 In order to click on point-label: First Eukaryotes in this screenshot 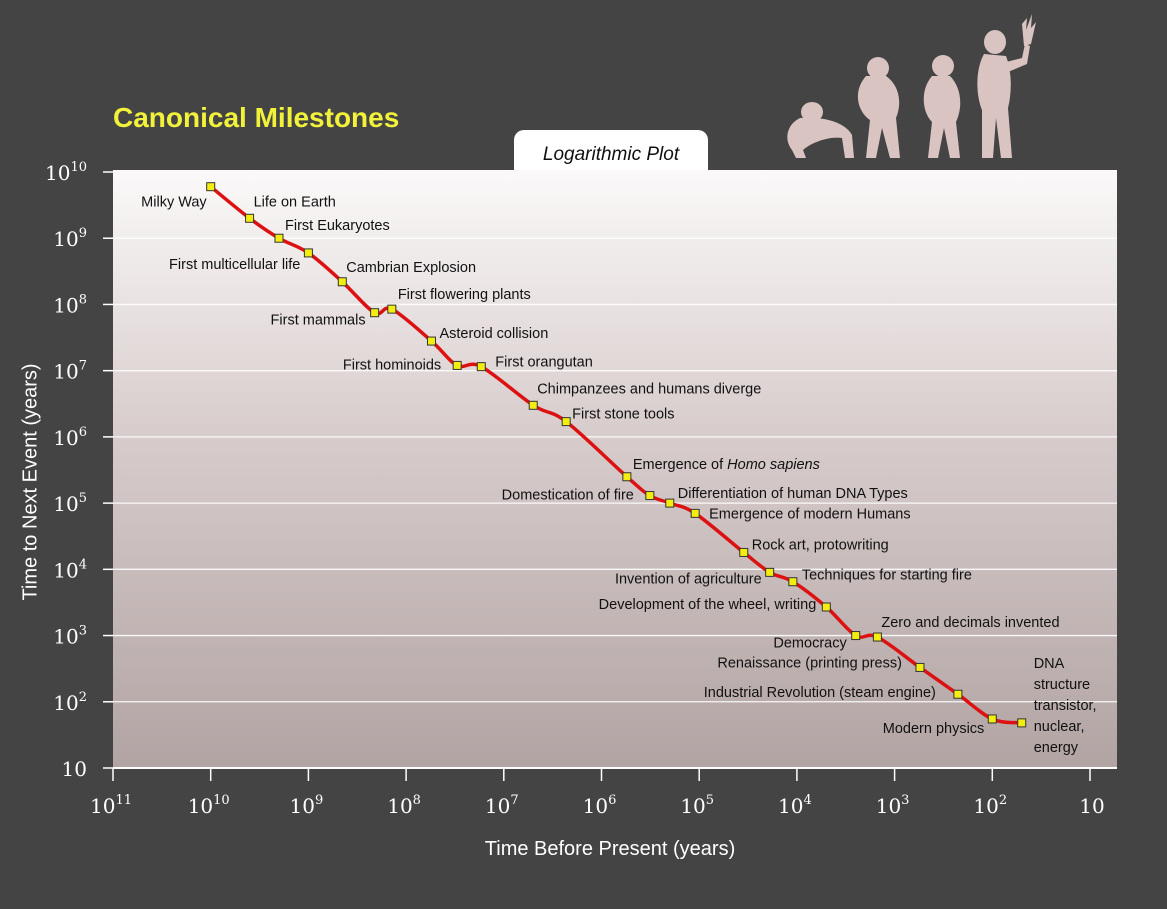, I will do `click(337, 226)`.